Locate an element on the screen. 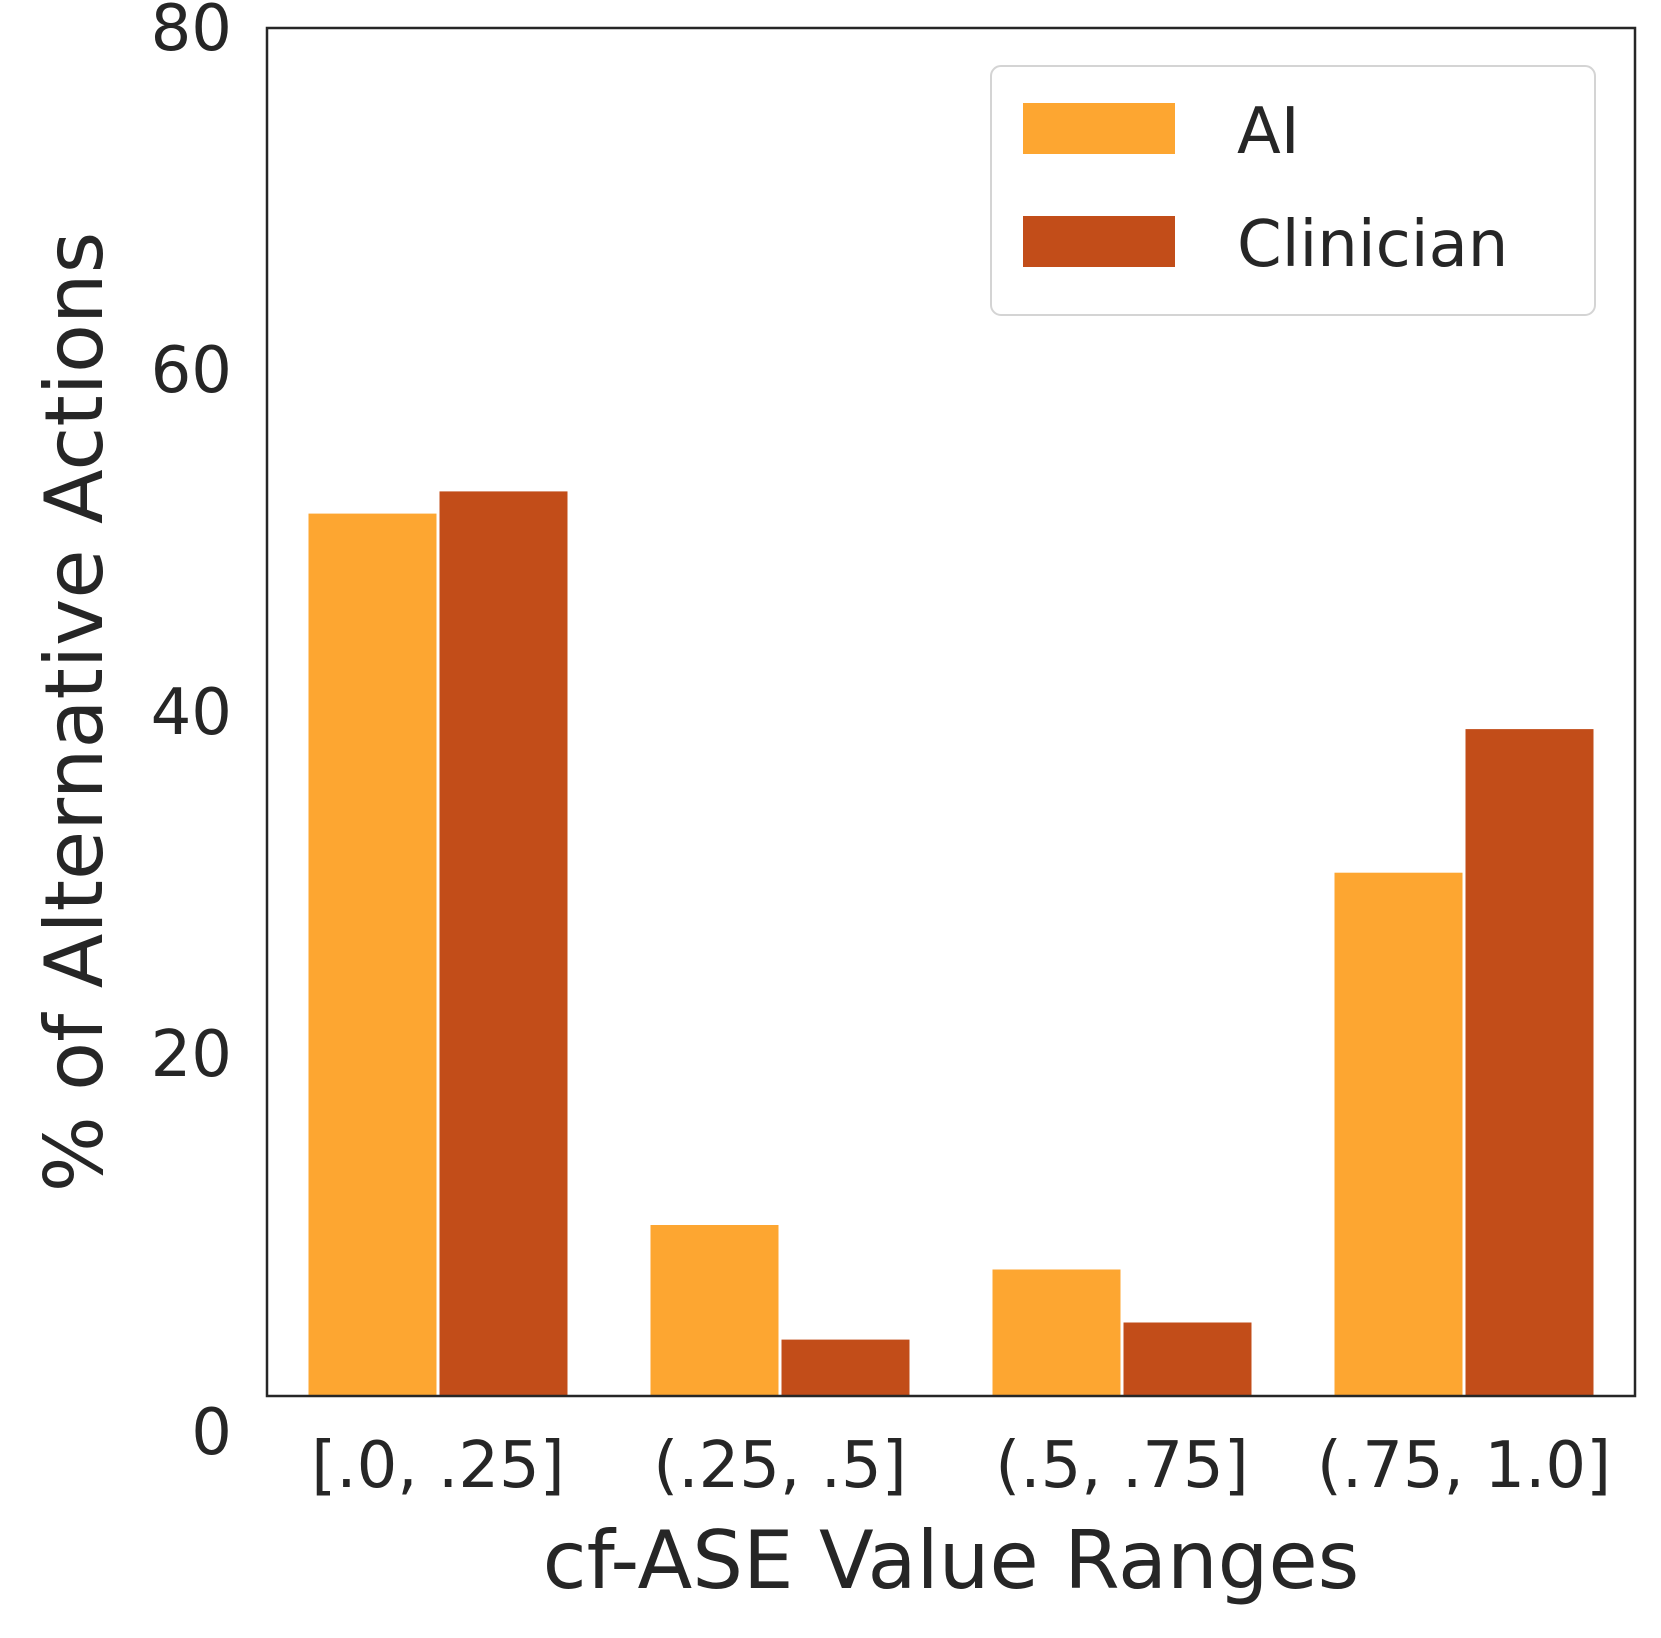 The image size is (1661, 1638). x-tick-label: (.25, .5] is located at coordinates (779, 1466).